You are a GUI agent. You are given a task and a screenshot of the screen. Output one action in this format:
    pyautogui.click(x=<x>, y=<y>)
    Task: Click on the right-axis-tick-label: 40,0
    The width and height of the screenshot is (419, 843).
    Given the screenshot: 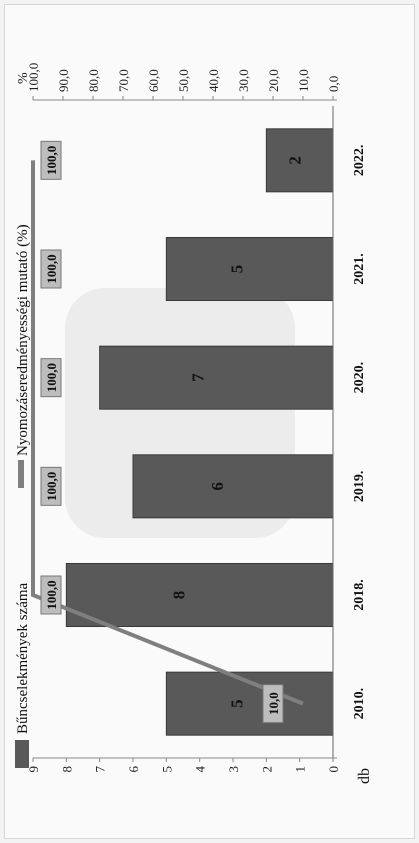 What is the action you would take?
    pyautogui.click(x=213, y=80)
    